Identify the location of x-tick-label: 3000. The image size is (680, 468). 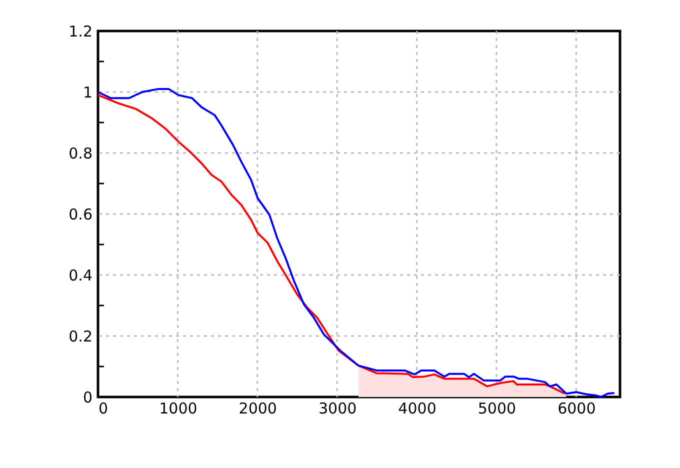
(337, 409).